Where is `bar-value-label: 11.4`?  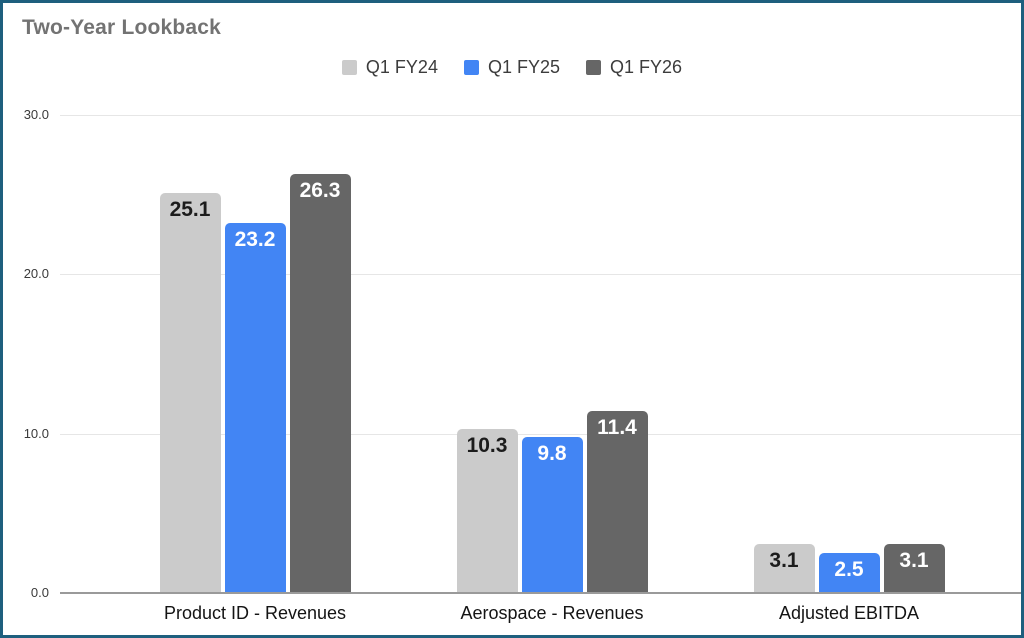
bar-value-label: 11.4 is located at coordinates (617, 428).